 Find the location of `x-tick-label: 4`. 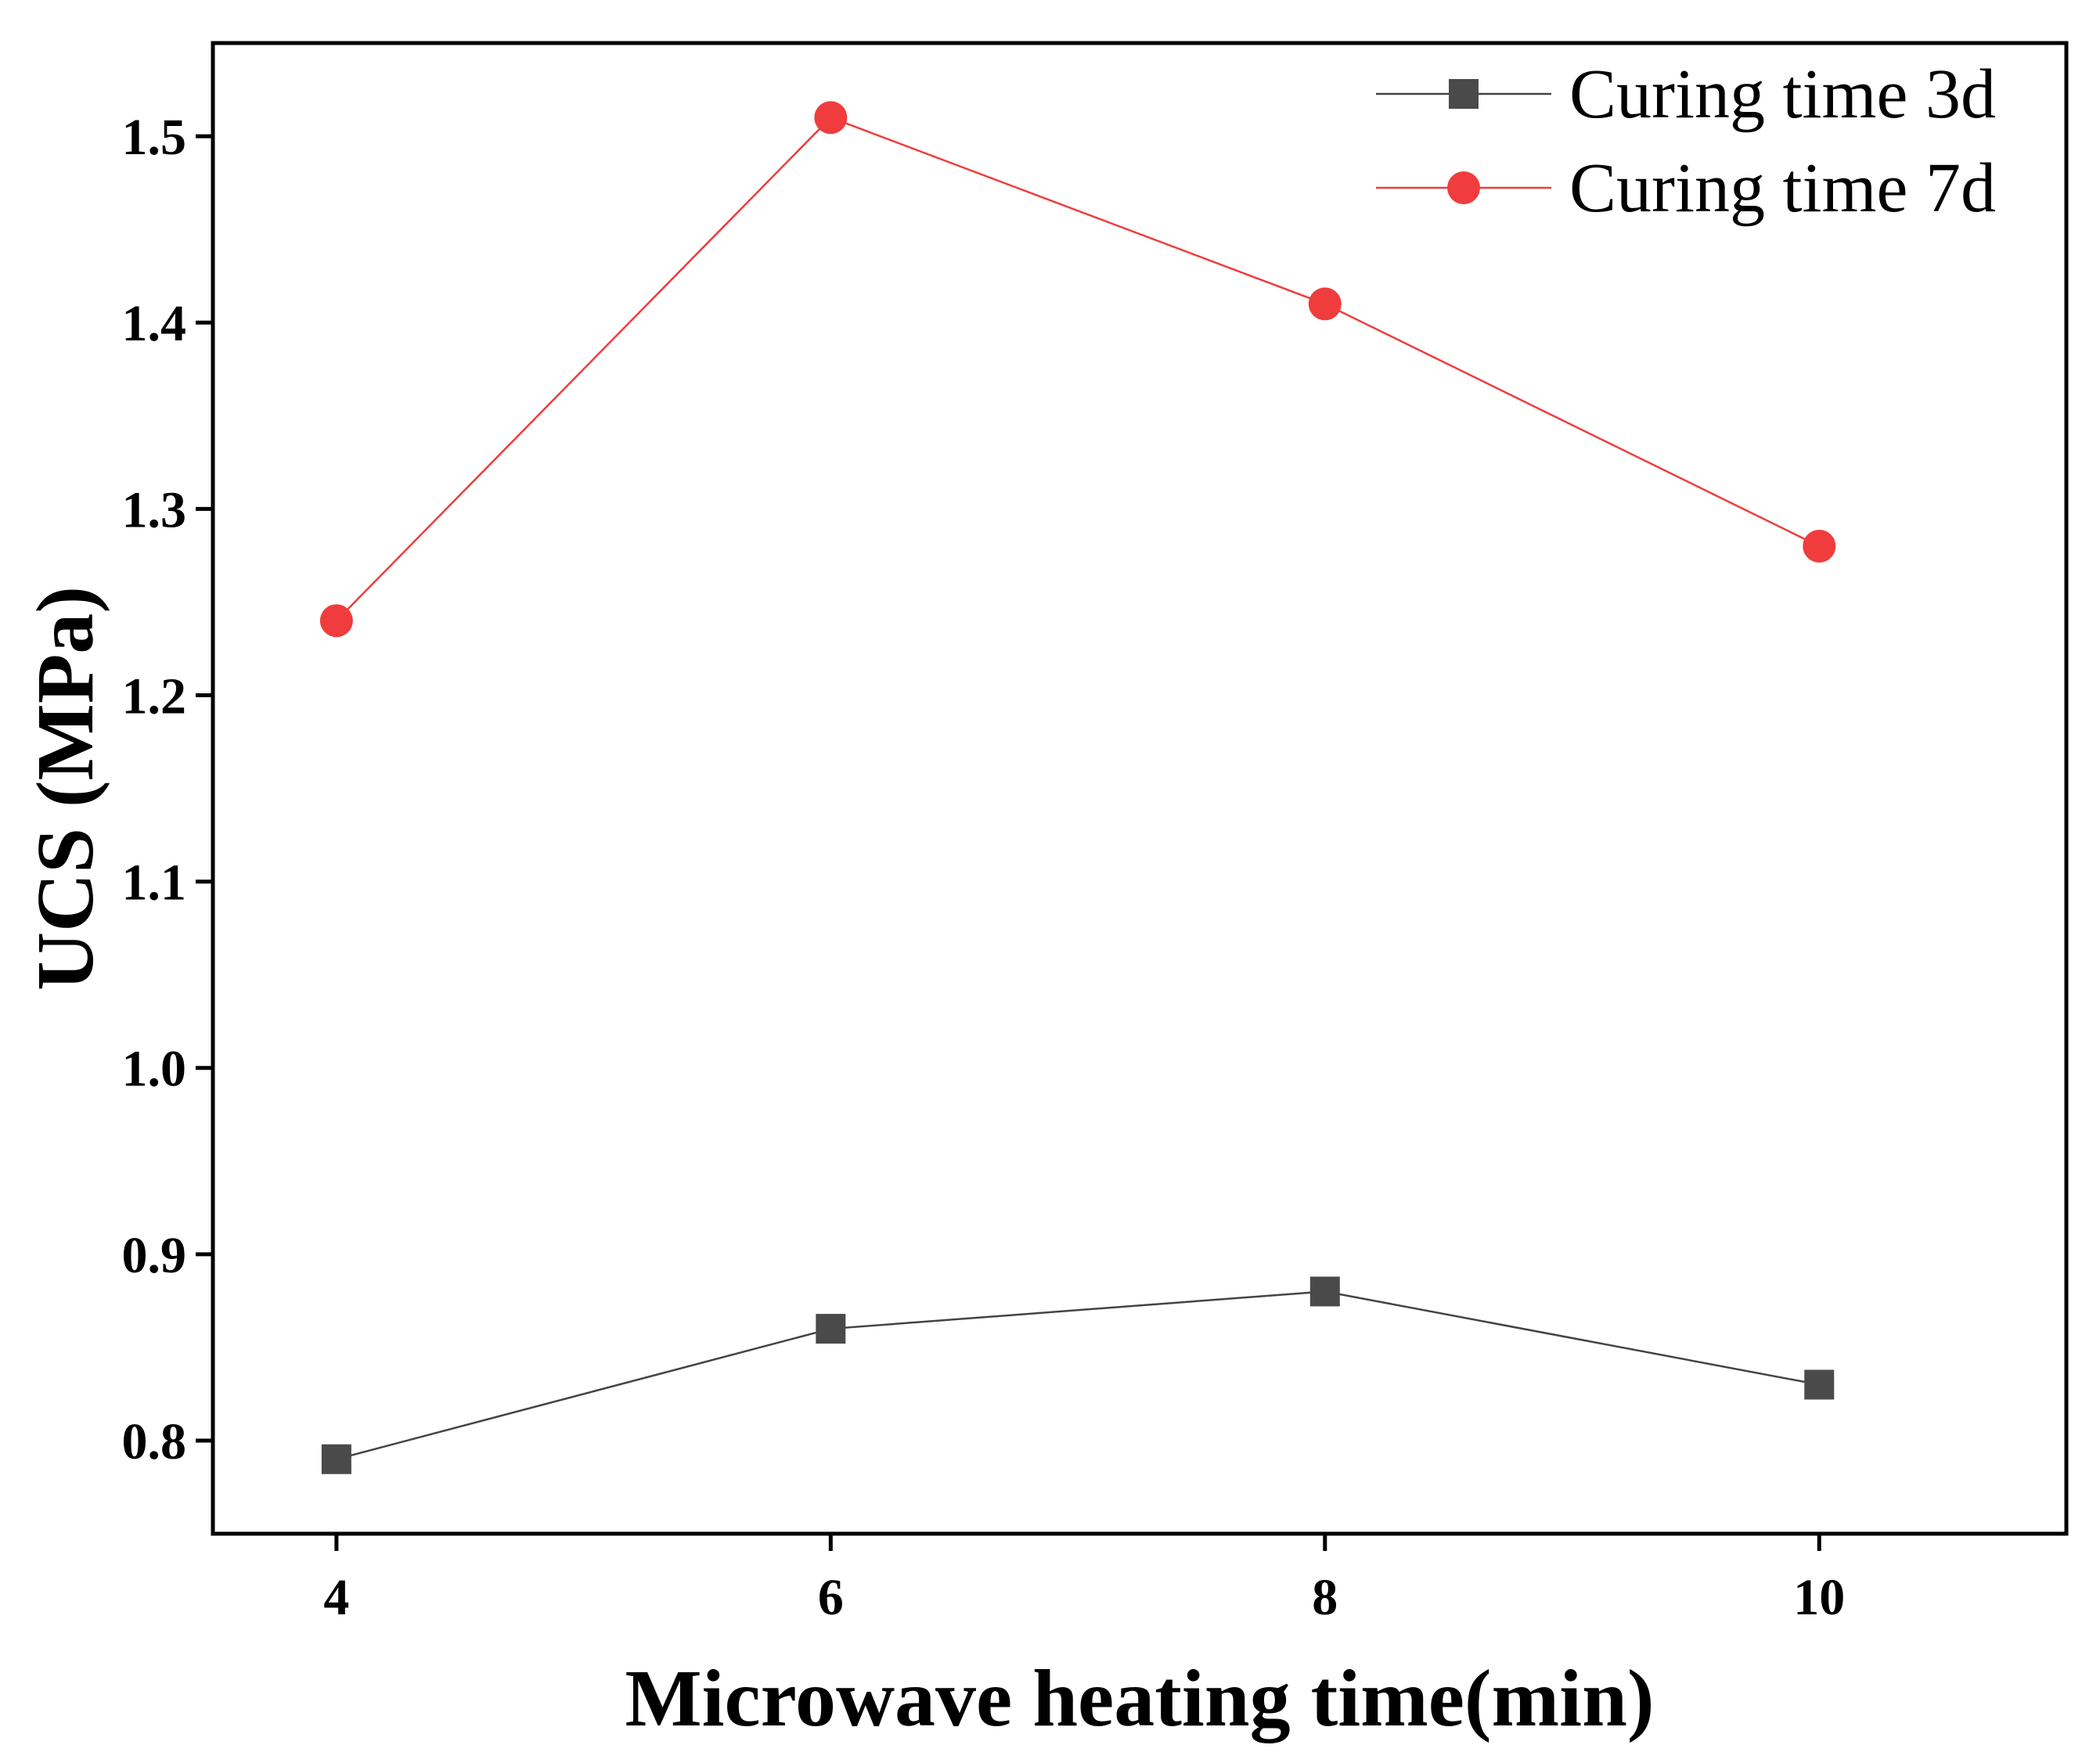

x-tick-label: 4 is located at coordinates (336, 1597).